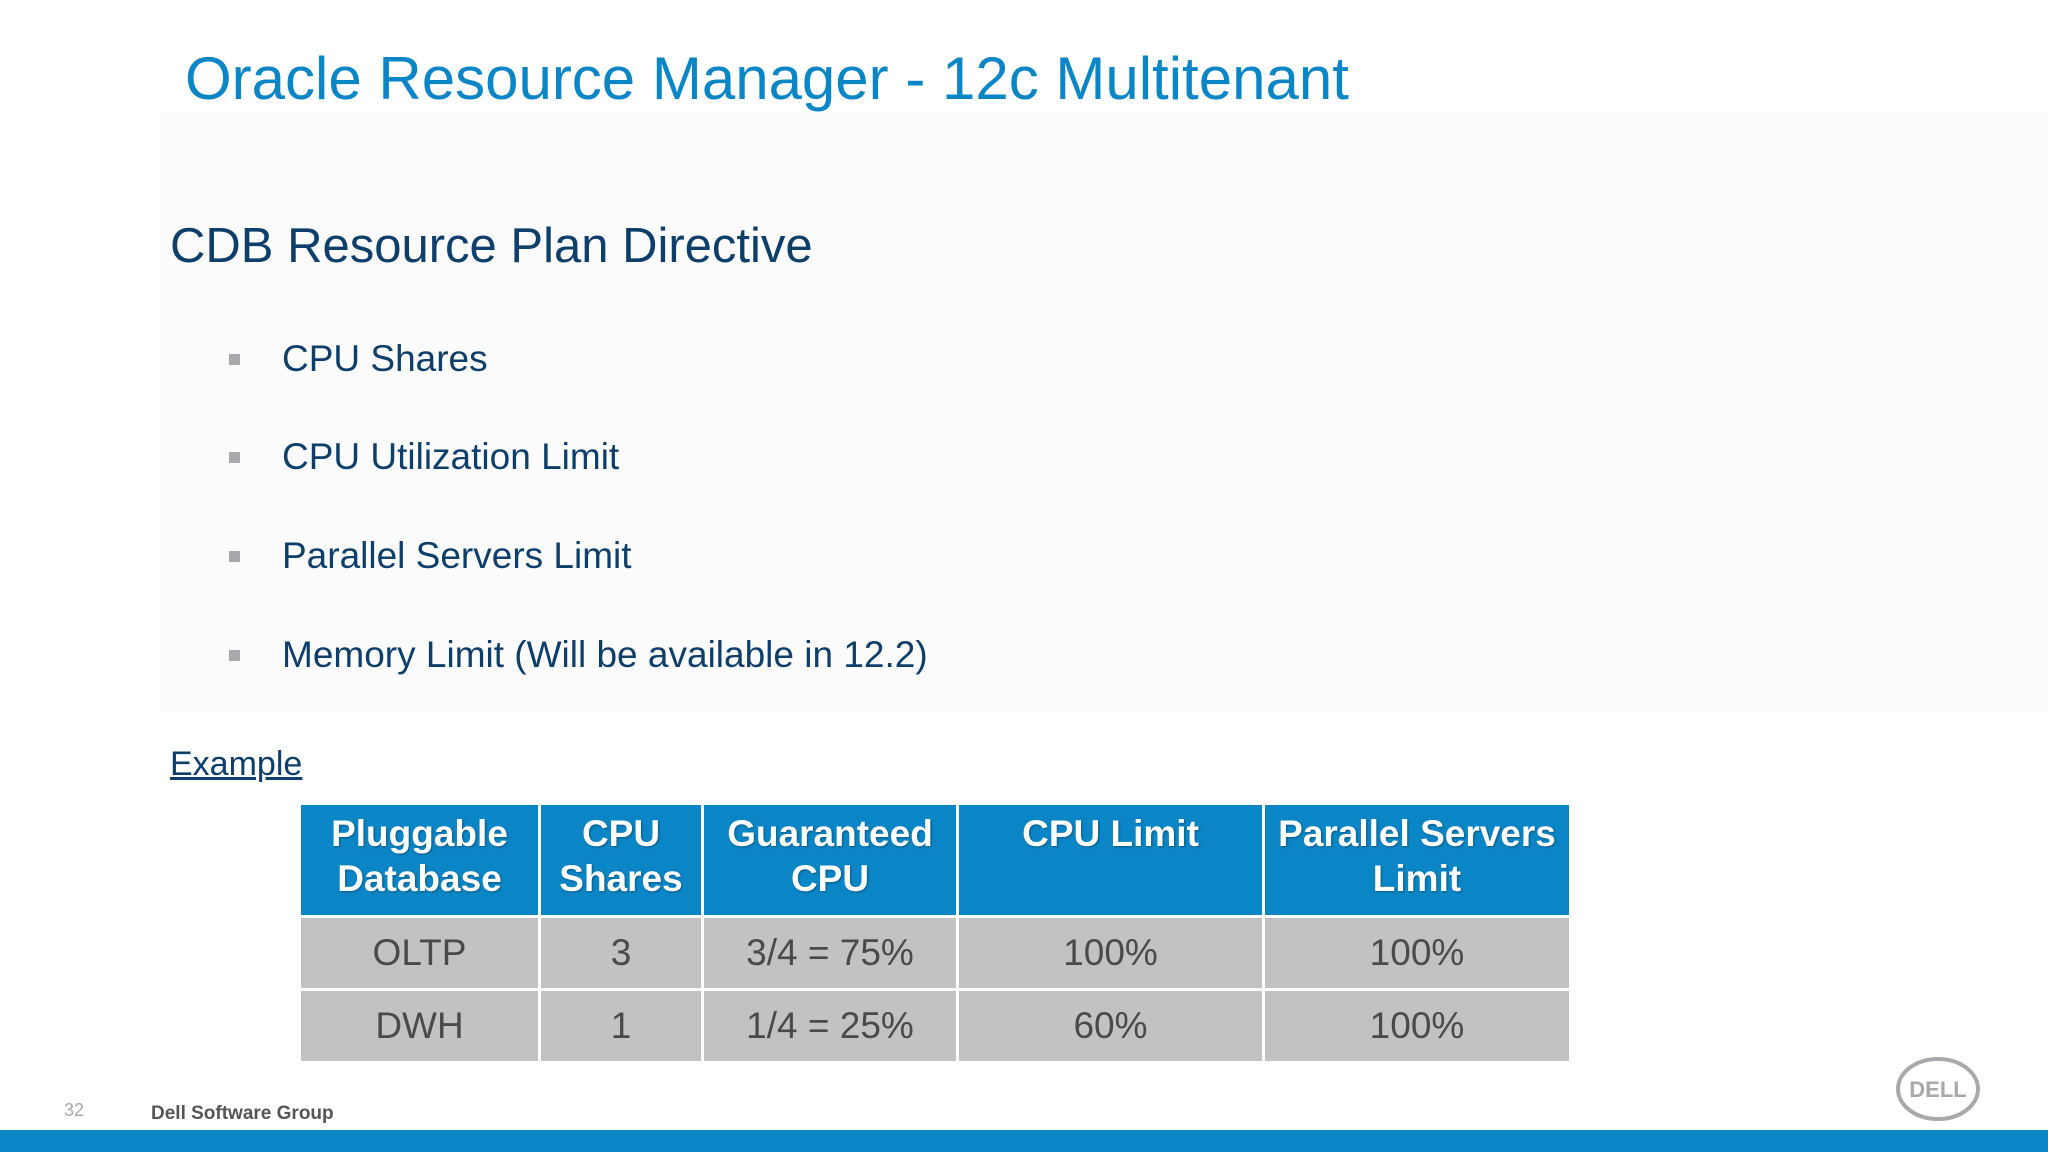  What do you see at coordinates (242, 1113) in the screenshot?
I see `footer-company: Dell Software Group` at bounding box center [242, 1113].